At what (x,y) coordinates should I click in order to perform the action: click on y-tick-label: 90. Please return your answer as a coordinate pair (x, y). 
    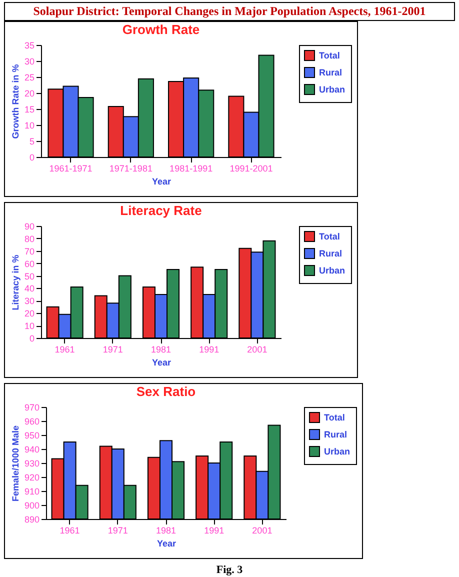
    Looking at the image, I should click on (29, 227).